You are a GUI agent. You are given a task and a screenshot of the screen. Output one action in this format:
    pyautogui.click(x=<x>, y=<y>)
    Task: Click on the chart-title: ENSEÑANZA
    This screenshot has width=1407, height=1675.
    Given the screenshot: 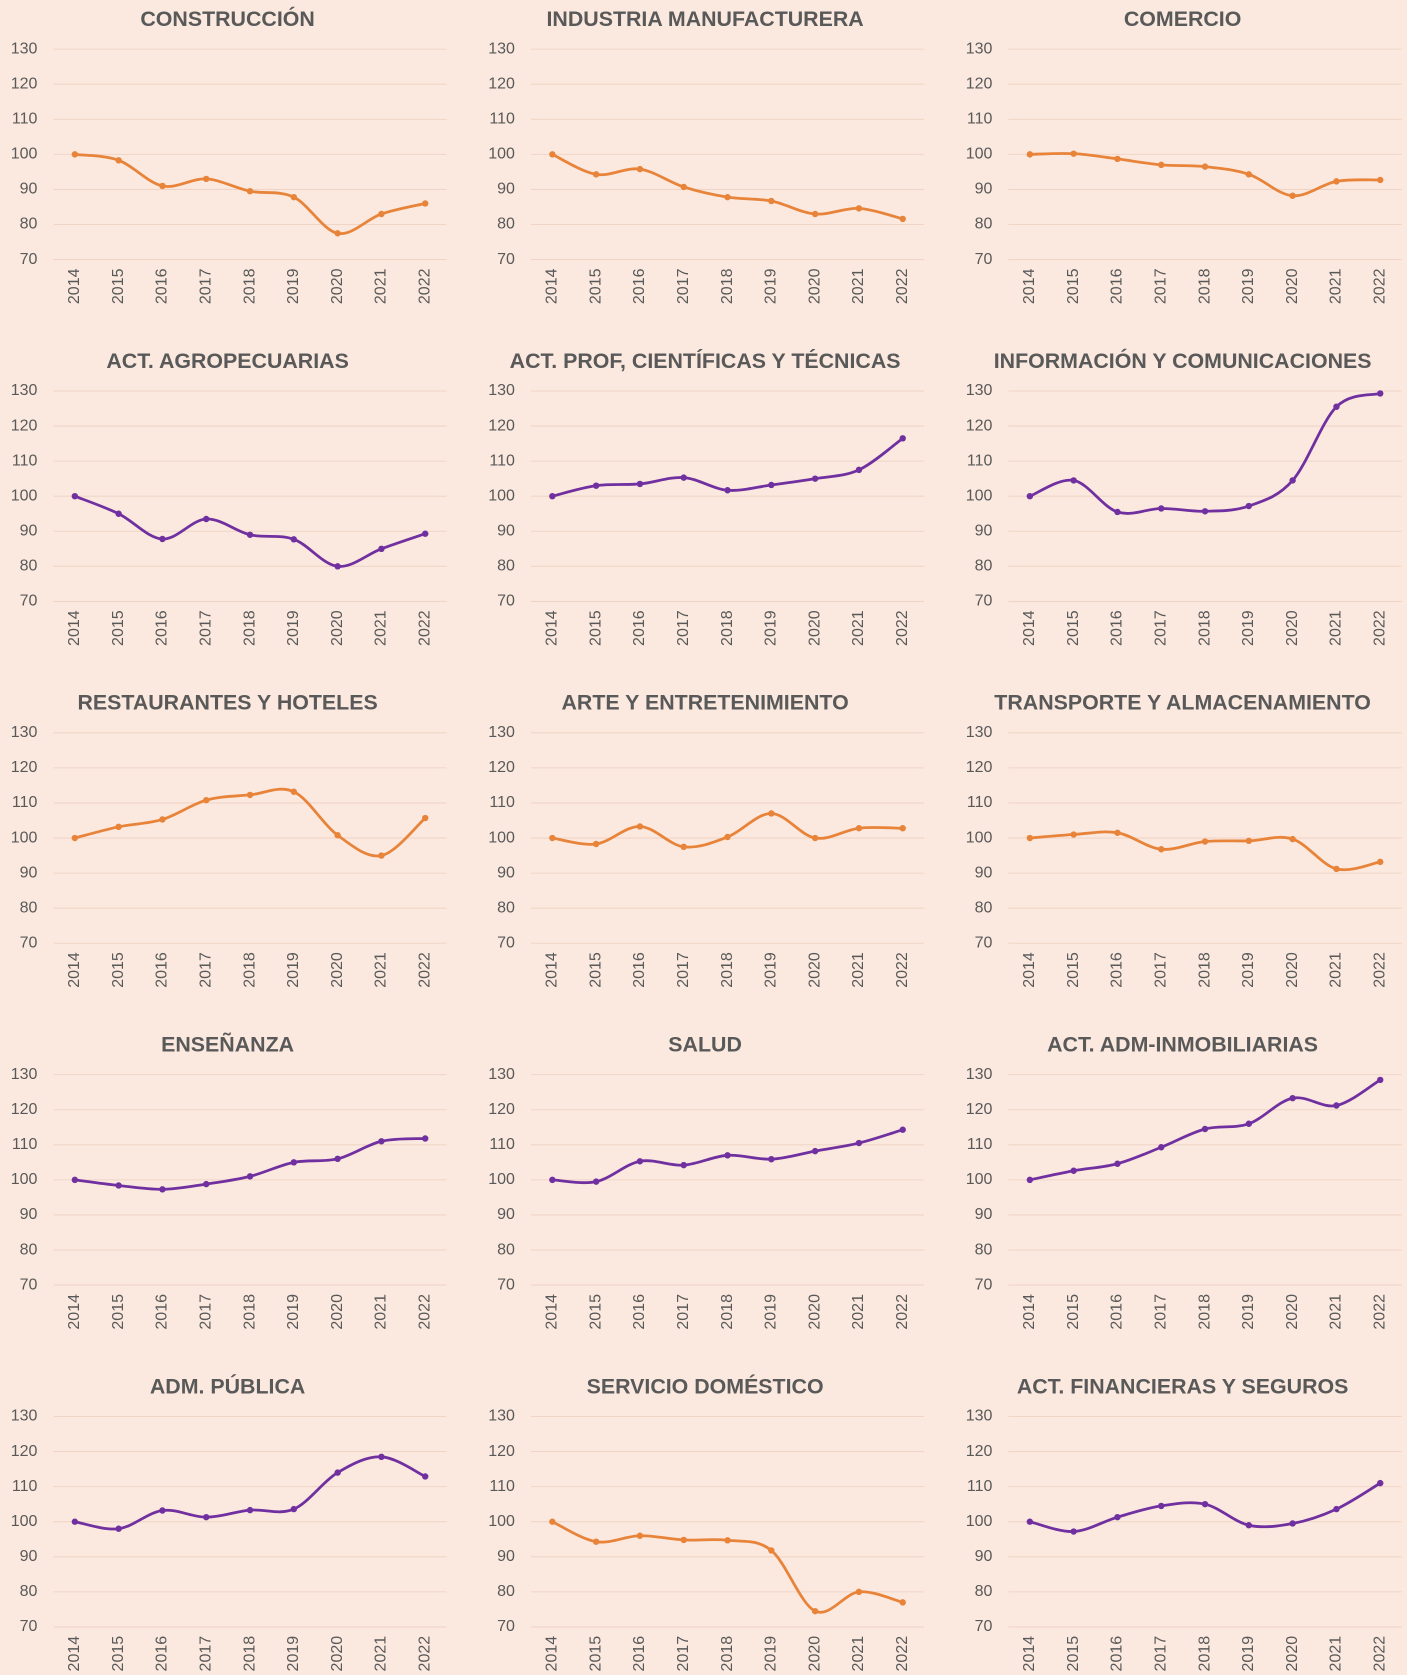 What is the action you would take?
    pyautogui.click(x=227, y=1043)
    